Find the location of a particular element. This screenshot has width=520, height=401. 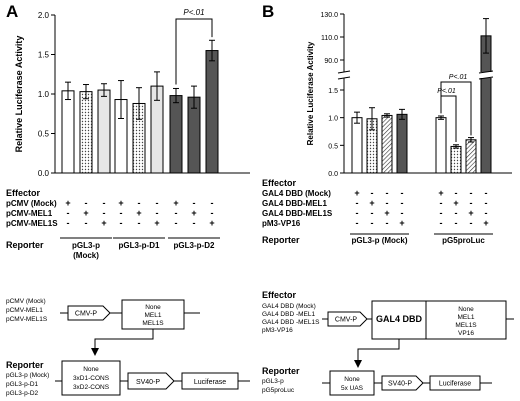

diagram-a-reporter-header: Reporter is located at coordinates (25, 365).